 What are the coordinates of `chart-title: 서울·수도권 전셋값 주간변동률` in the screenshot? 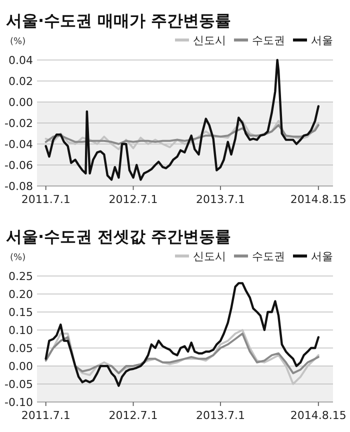 It's located at (119, 236).